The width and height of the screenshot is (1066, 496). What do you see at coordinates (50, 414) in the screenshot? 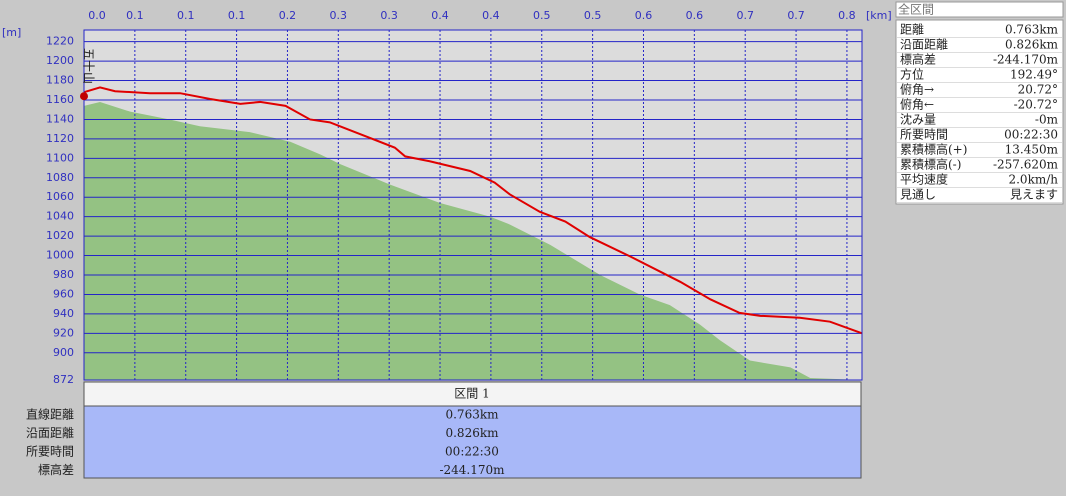
I see `section-label: 直線距離` at bounding box center [50, 414].